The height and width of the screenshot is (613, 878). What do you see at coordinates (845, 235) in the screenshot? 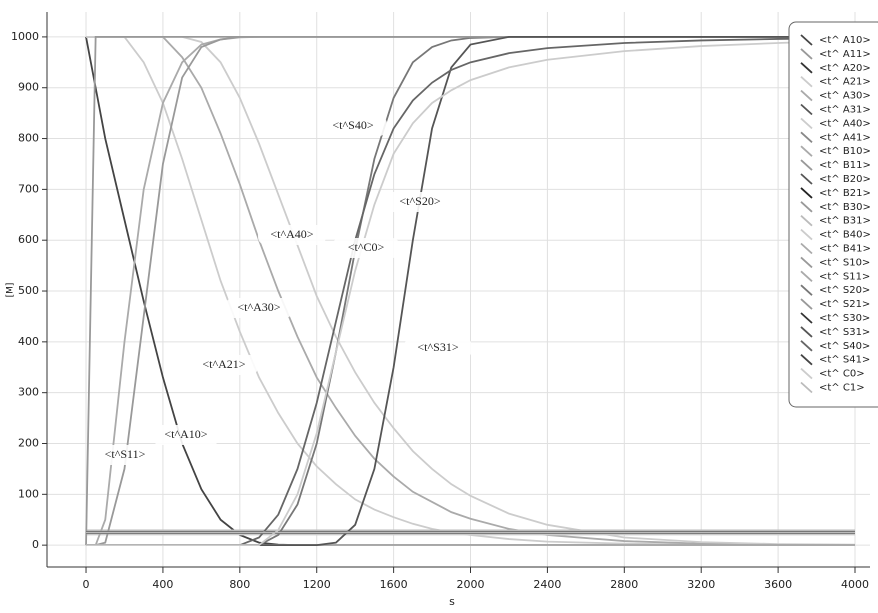
I see `legend-label: <t^ B40>` at bounding box center [845, 235].